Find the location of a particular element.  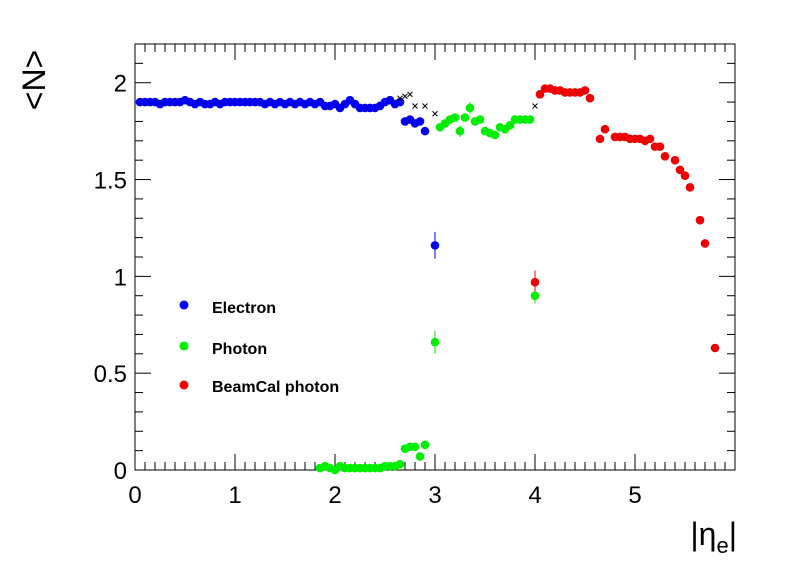

y-axis-title: <N> is located at coordinates (34, 80).